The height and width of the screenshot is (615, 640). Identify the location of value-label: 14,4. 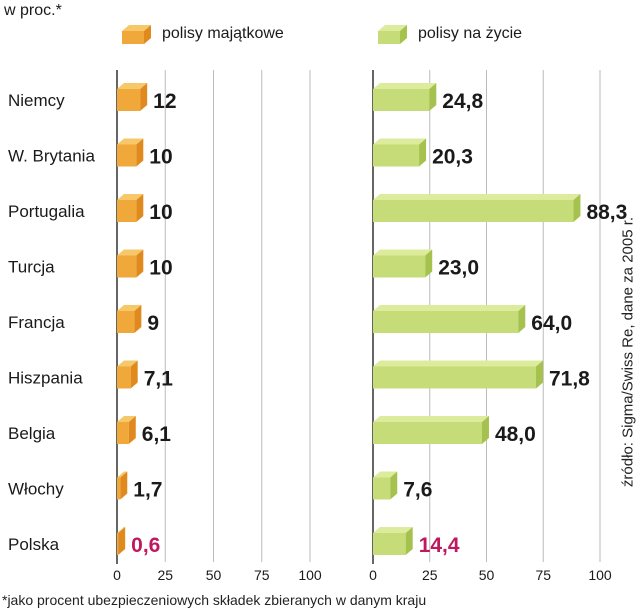
(439, 545).